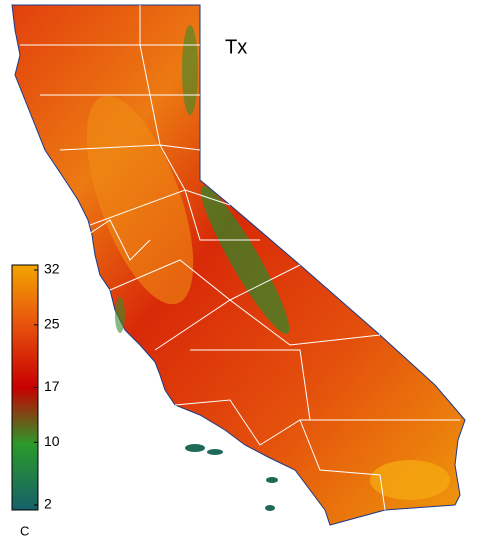 This screenshot has width=500, height=550. What do you see at coordinates (52, 324) in the screenshot?
I see `colorbar-tick-label: 25` at bounding box center [52, 324].